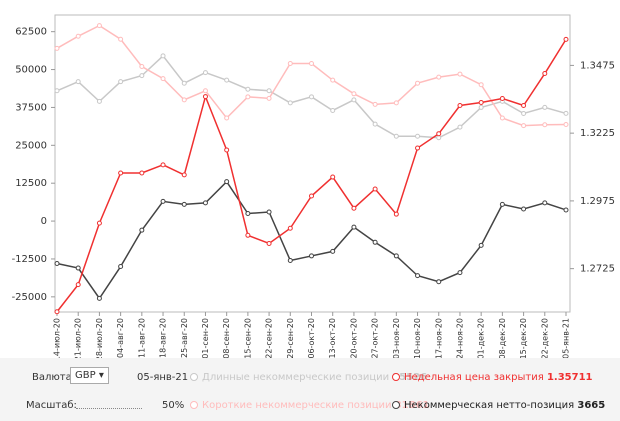 This screenshot has width=620, height=421. What do you see at coordinates (296, 377) in the screenshot?
I see `legend-name: Длинные некоммерческие позиции` at bounding box center [296, 377].